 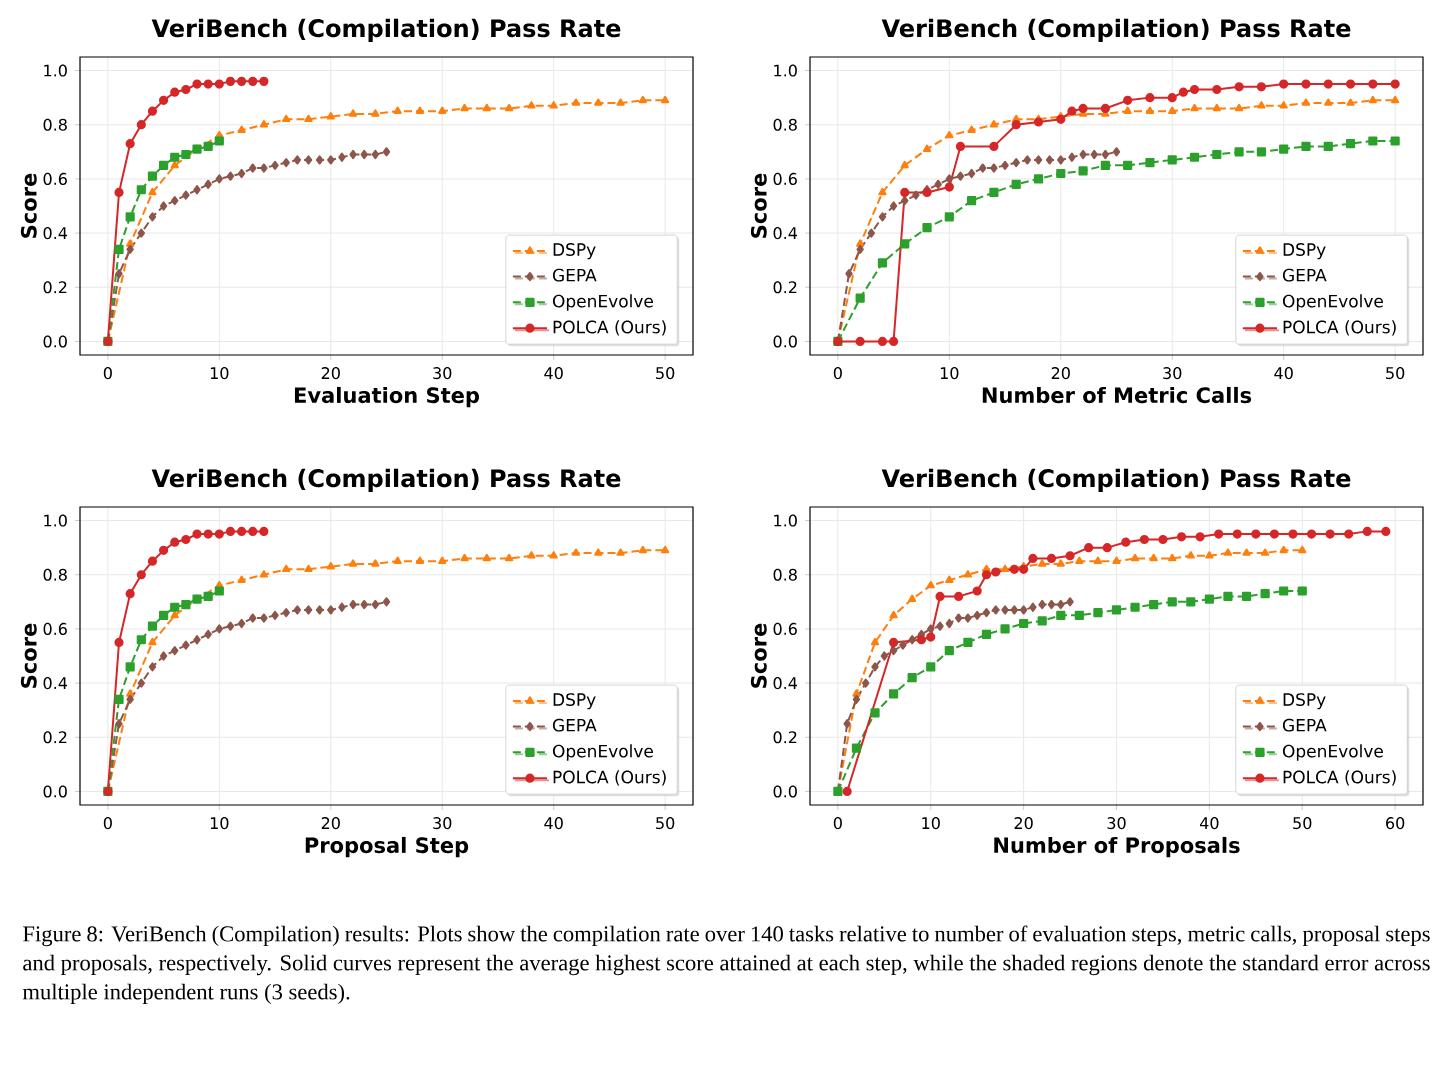 What do you see at coordinates (1117, 395) in the screenshot?
I see `x-axis-title: Number of Metric Calls` at bounding box center [1117, 395].